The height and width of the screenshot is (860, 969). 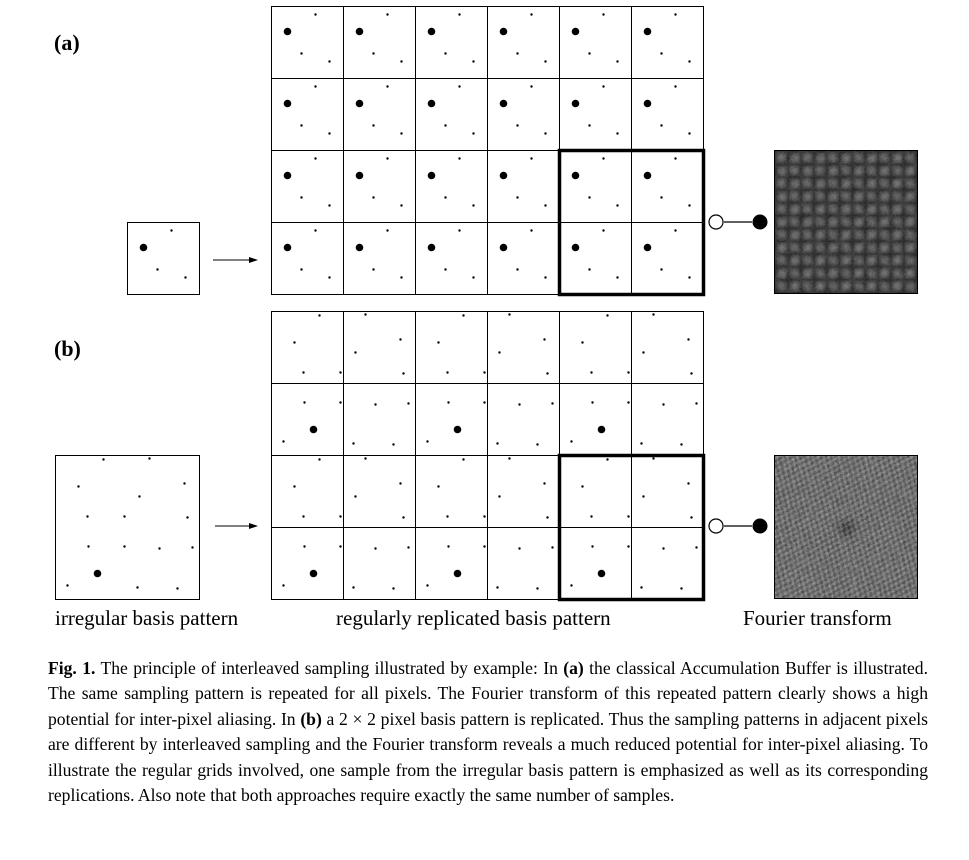 I want to click on caption-ref-b: (b), so click(x=311, y=718).